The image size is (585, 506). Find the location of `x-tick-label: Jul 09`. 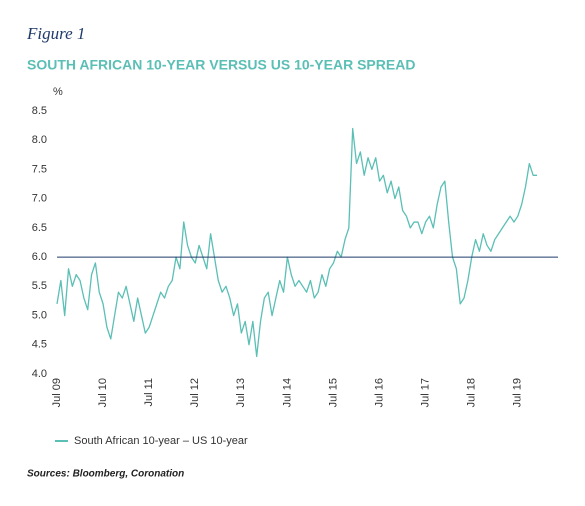

x-tick-label: Jul 09 is located at coordinates (57, 392).